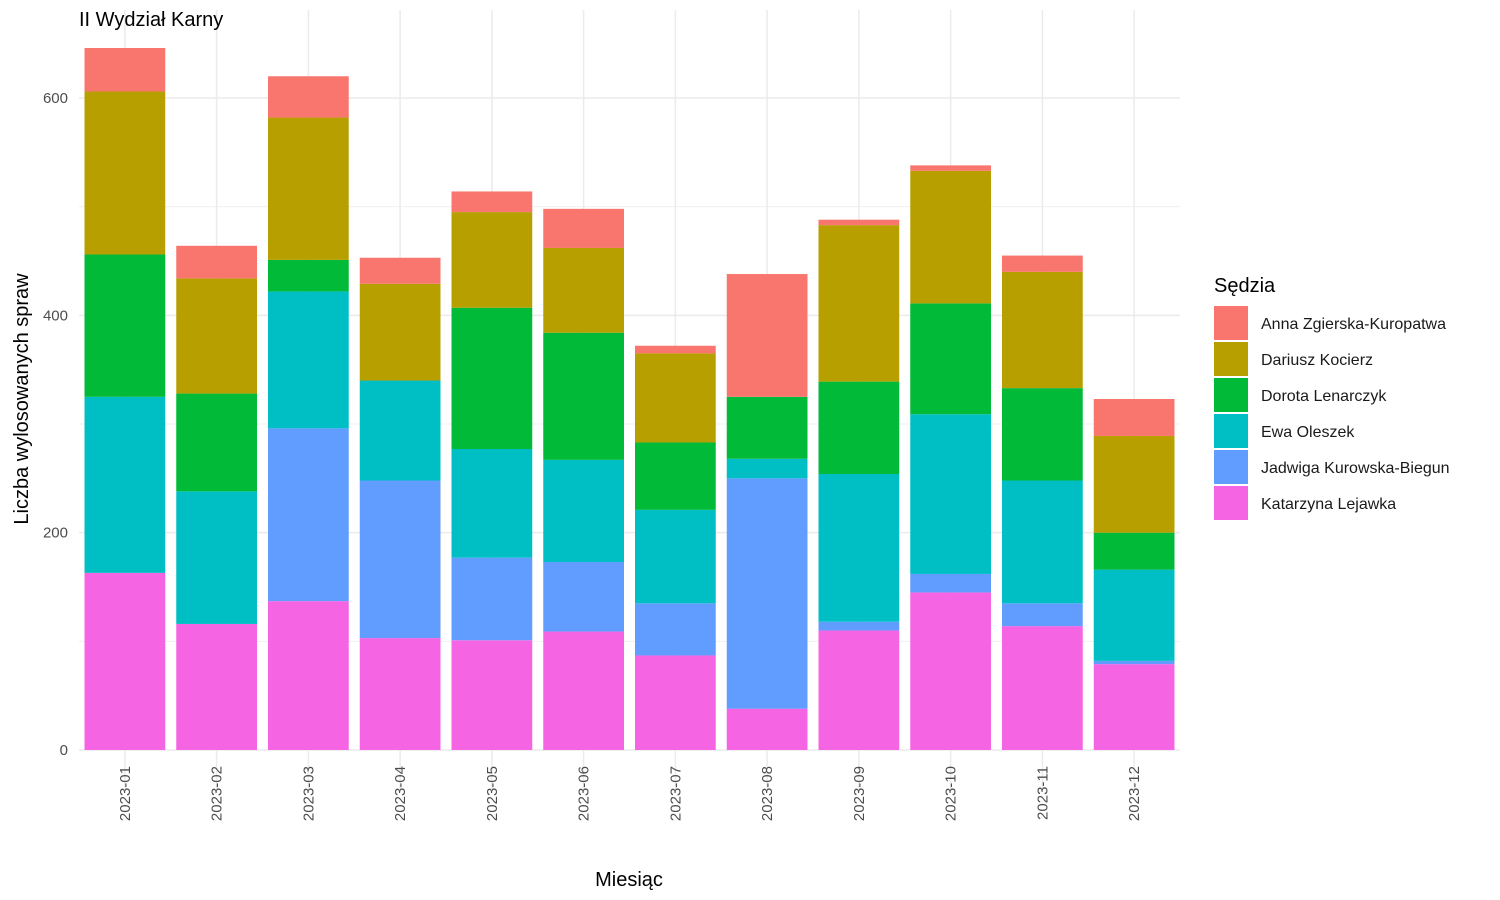 This screenshot has height=900, width=1500. What do you see at coordinates (217, 793) in the screenshot?
I see `x-tick-label: 2023-02` at bounding box center [217, 793].